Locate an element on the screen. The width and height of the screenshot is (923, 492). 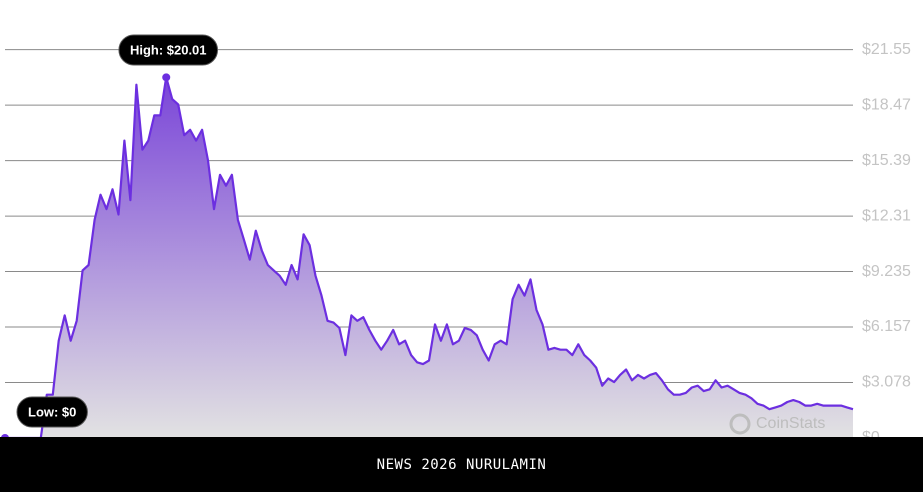
watermark-icon is located at coordinates (740, 424).